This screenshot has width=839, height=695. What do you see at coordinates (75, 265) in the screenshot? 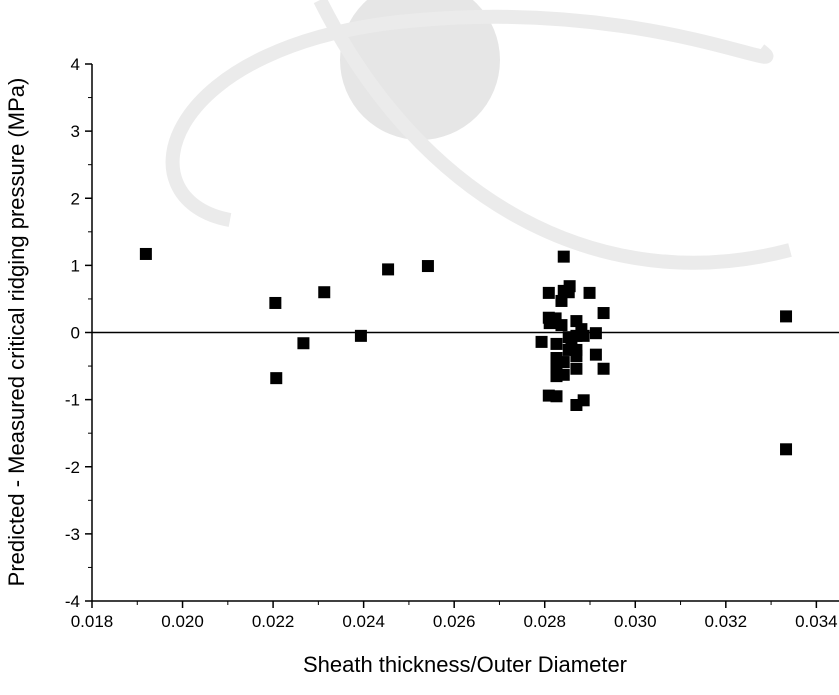
I see `y-tick-label: 1` at bounding box center [75, 265].